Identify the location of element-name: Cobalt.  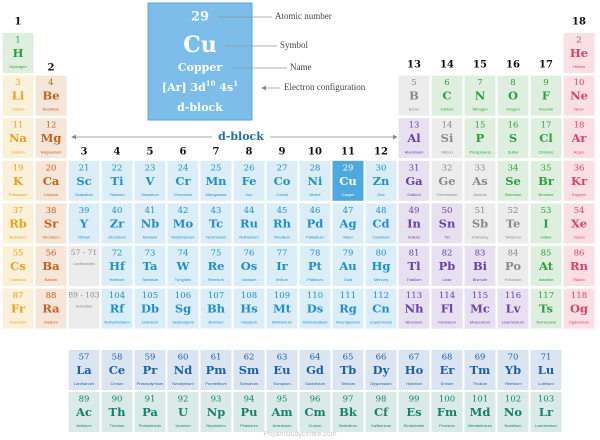
(282, 194).